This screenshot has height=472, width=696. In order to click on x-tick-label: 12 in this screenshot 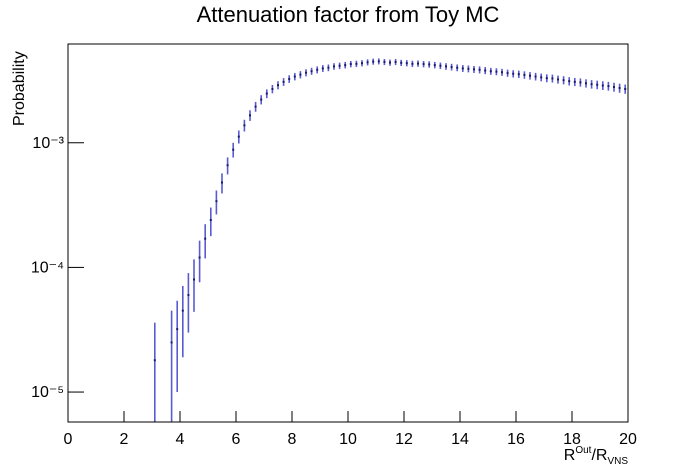, I will do `click(404, 439)`.